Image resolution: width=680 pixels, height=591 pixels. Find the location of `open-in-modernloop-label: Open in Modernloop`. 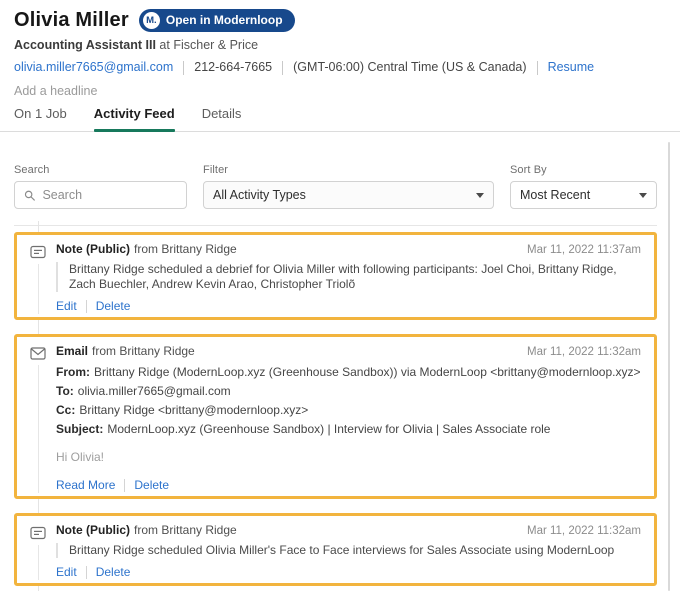

open-in-modernloop-label: Open in Modernloop is located at coordinates (224, 20).